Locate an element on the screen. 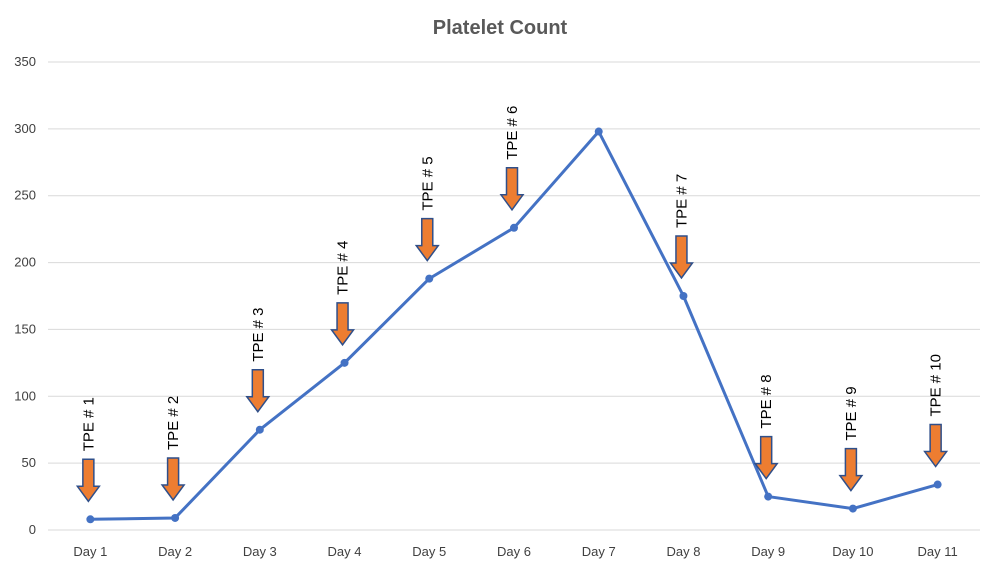 The width and height of the screenshot is (1000, 570). y-tick-label: 300 is located at coordinates (25, 128).